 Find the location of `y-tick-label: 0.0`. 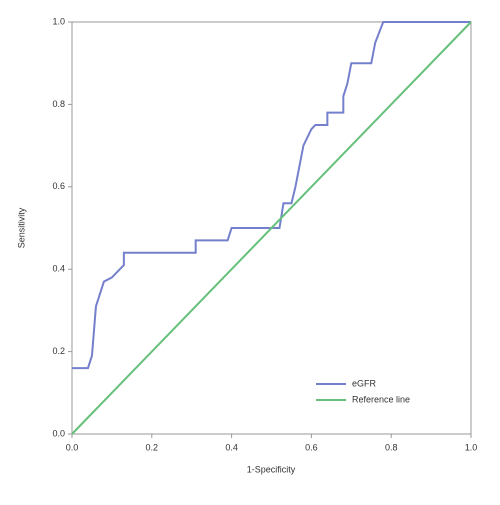

y-tick-label: 0.0 is located at coordinates (58, 433).